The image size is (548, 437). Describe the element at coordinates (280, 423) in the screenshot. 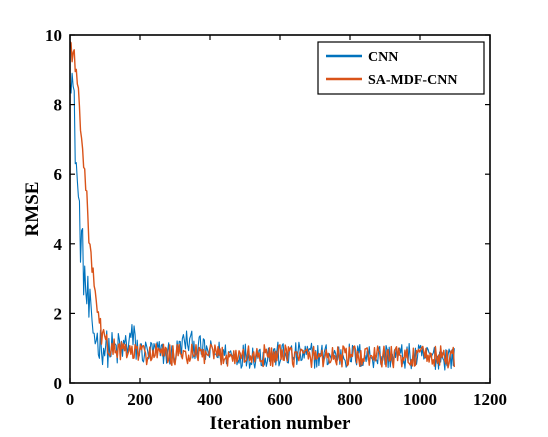

I see `x-axis-title: Iteration number` at that location.